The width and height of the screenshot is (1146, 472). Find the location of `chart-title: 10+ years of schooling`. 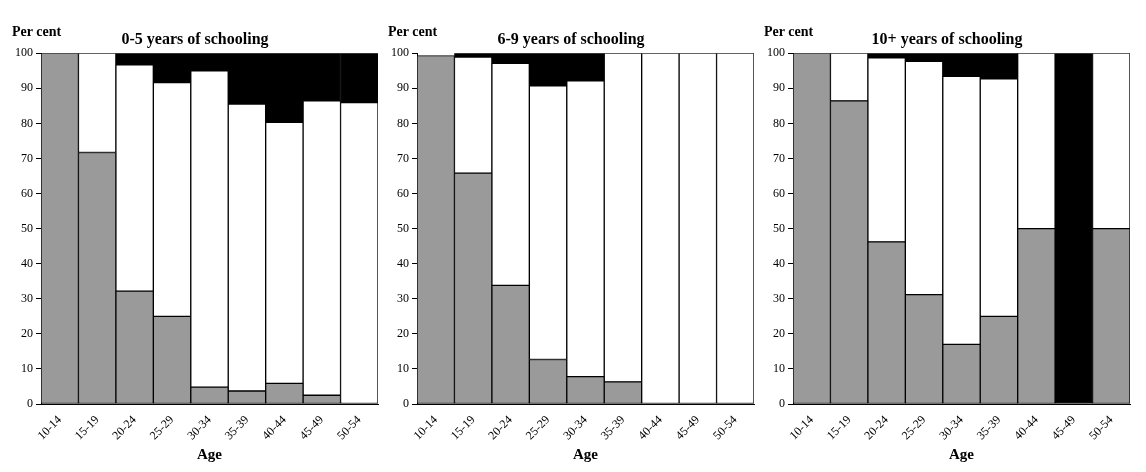

chart-title: 10+ years of schooling is located at coordinates (947, 38).